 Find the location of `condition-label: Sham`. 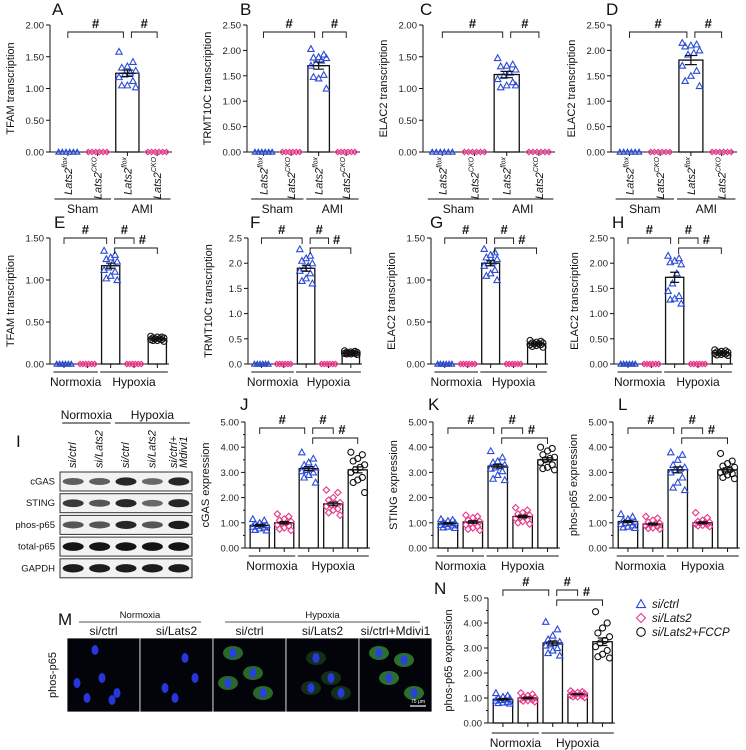

condition-label: Sham is located at coordinates (82, 209).